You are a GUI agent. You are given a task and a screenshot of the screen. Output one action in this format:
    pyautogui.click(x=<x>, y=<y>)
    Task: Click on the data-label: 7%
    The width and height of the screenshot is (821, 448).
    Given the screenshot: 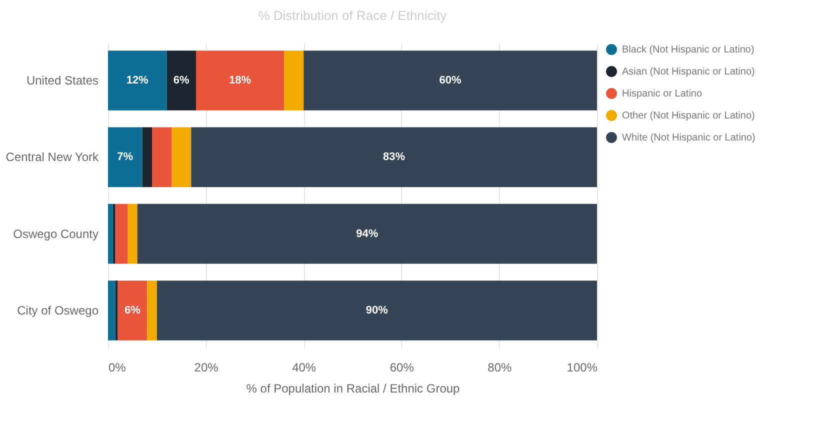 What is the action you would take?
    pyautogui.click(x=125, y=157)
    